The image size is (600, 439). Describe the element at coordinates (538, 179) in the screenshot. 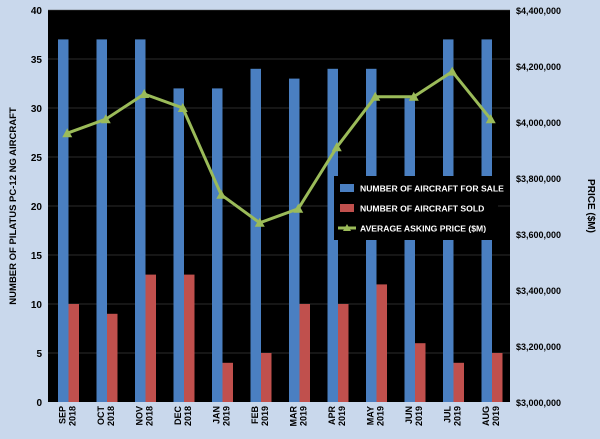

I see `y2-tick-label: $3,800,000` at that location.